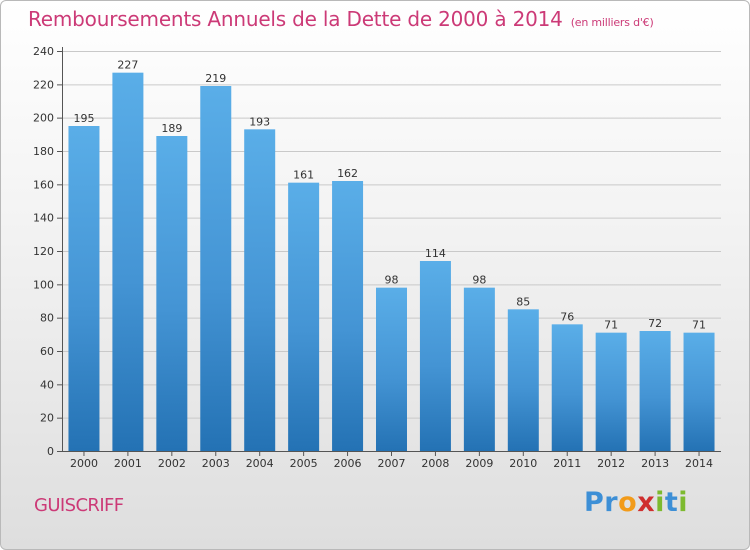 The image size is (750, 550). What do you see at coordinates (567, 316) in the screenshot?
I see `bar-value-label: 76` at bounding box center [567, 316].